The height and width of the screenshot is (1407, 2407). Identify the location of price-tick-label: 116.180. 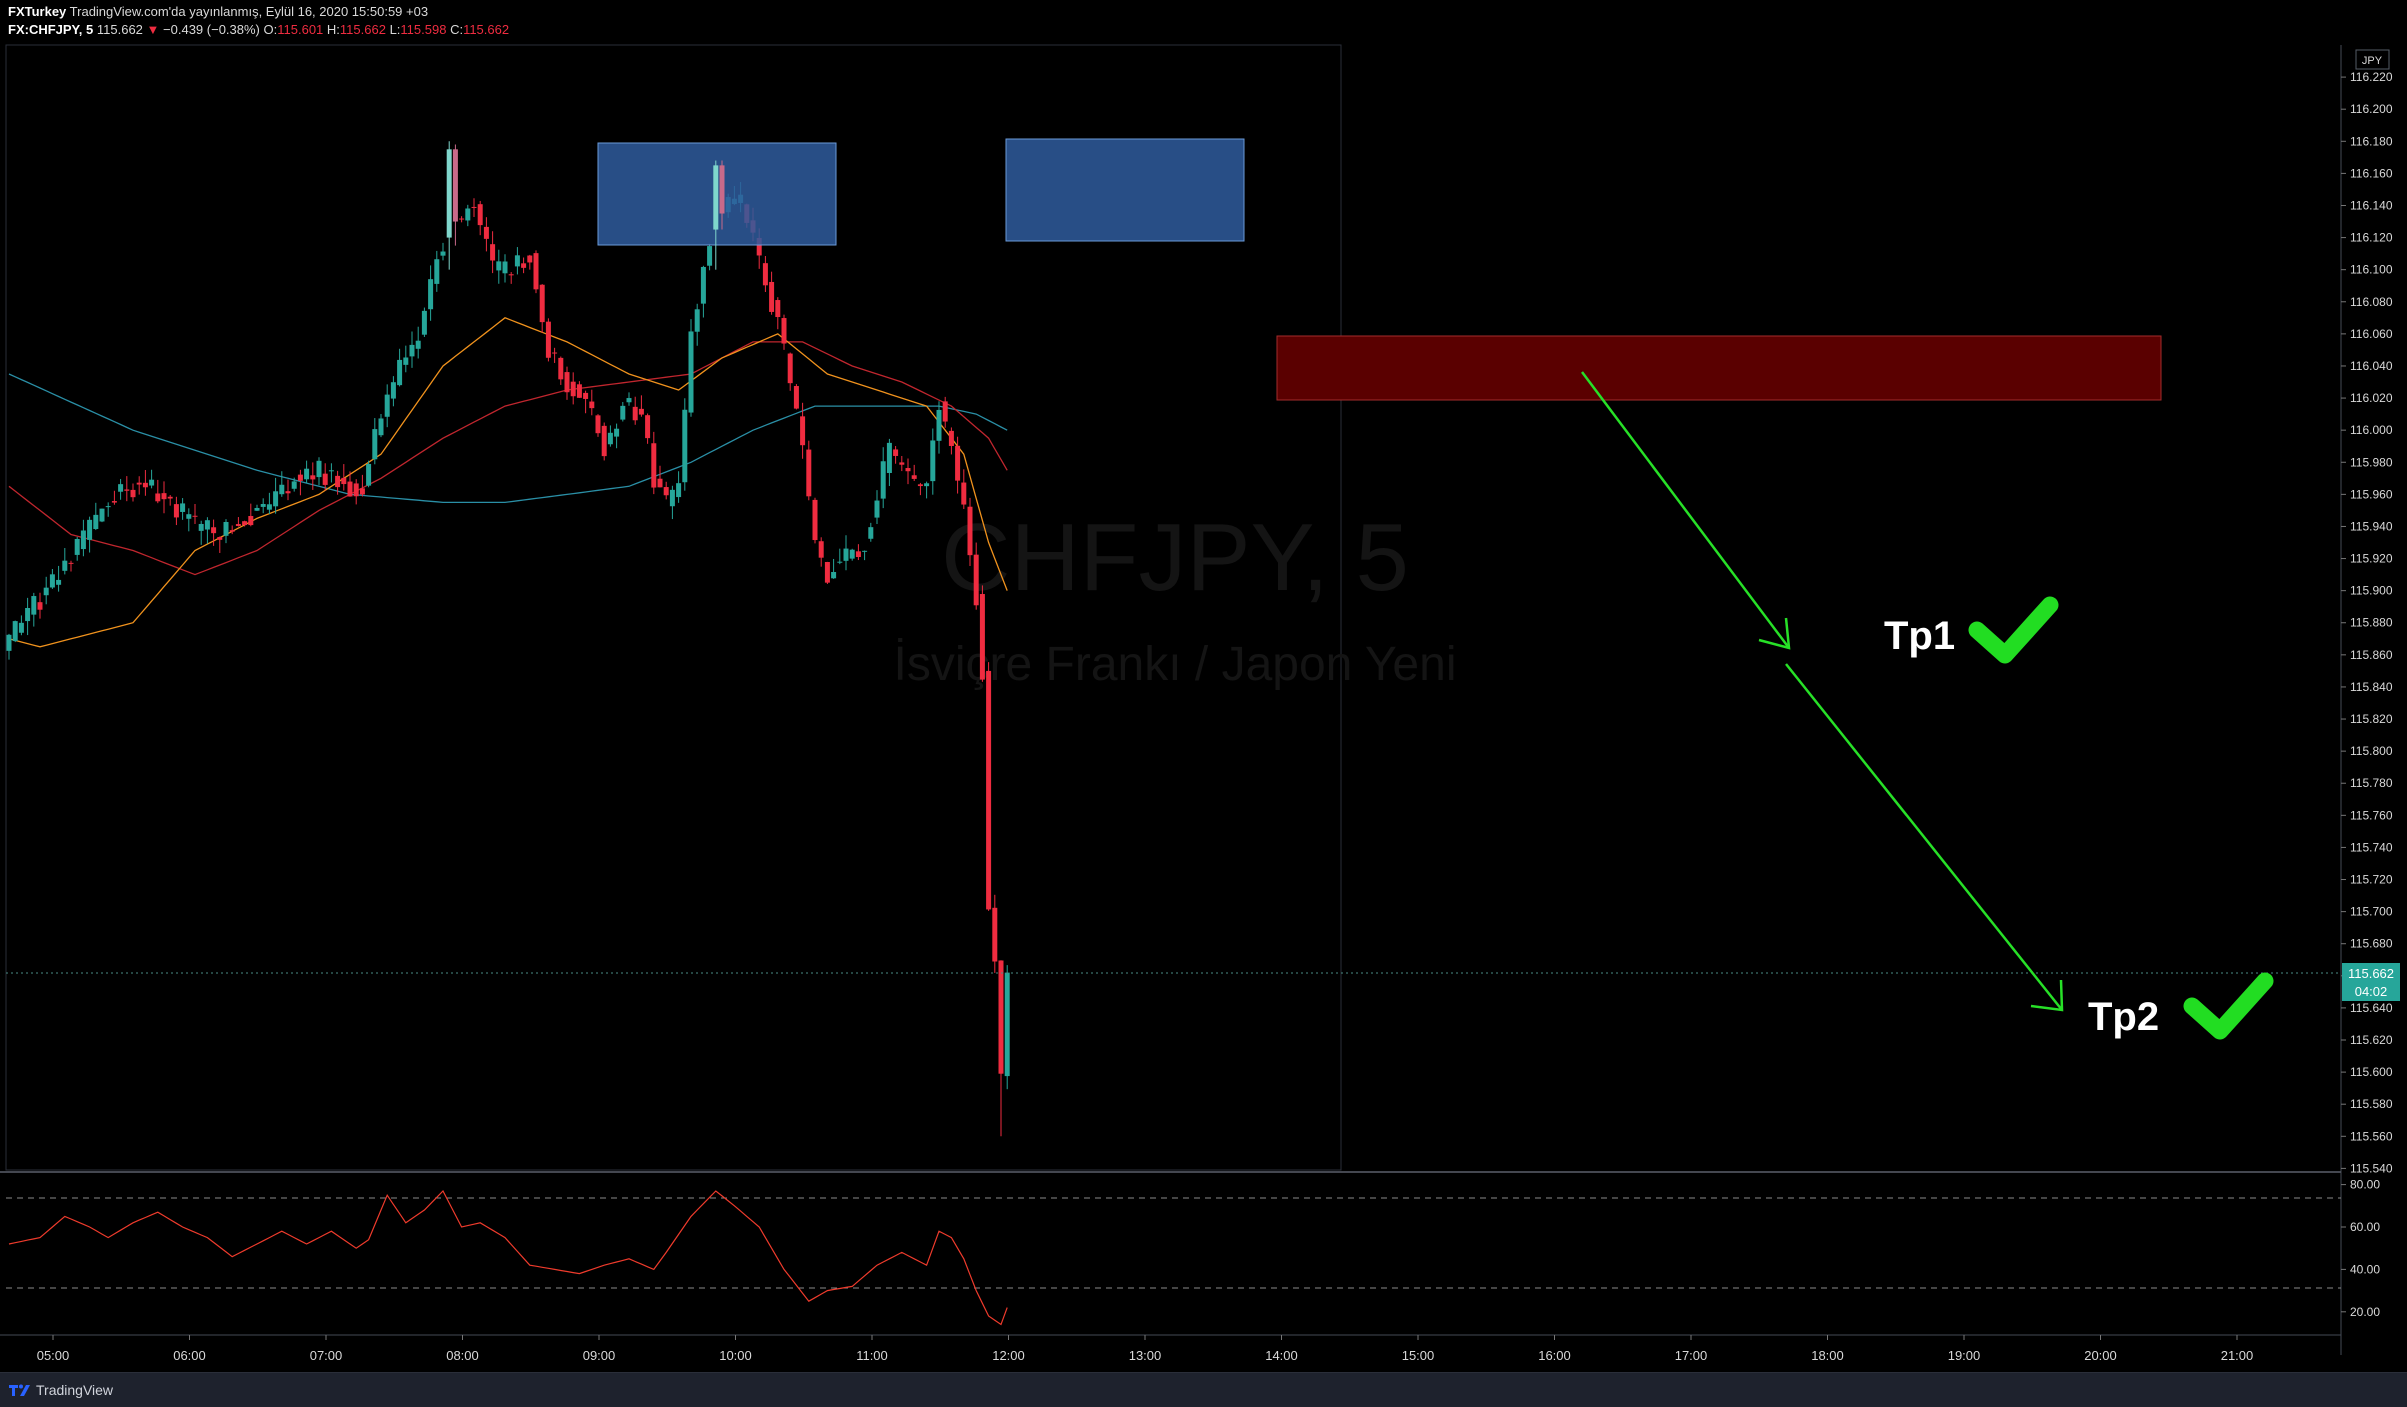
(2371, 141).